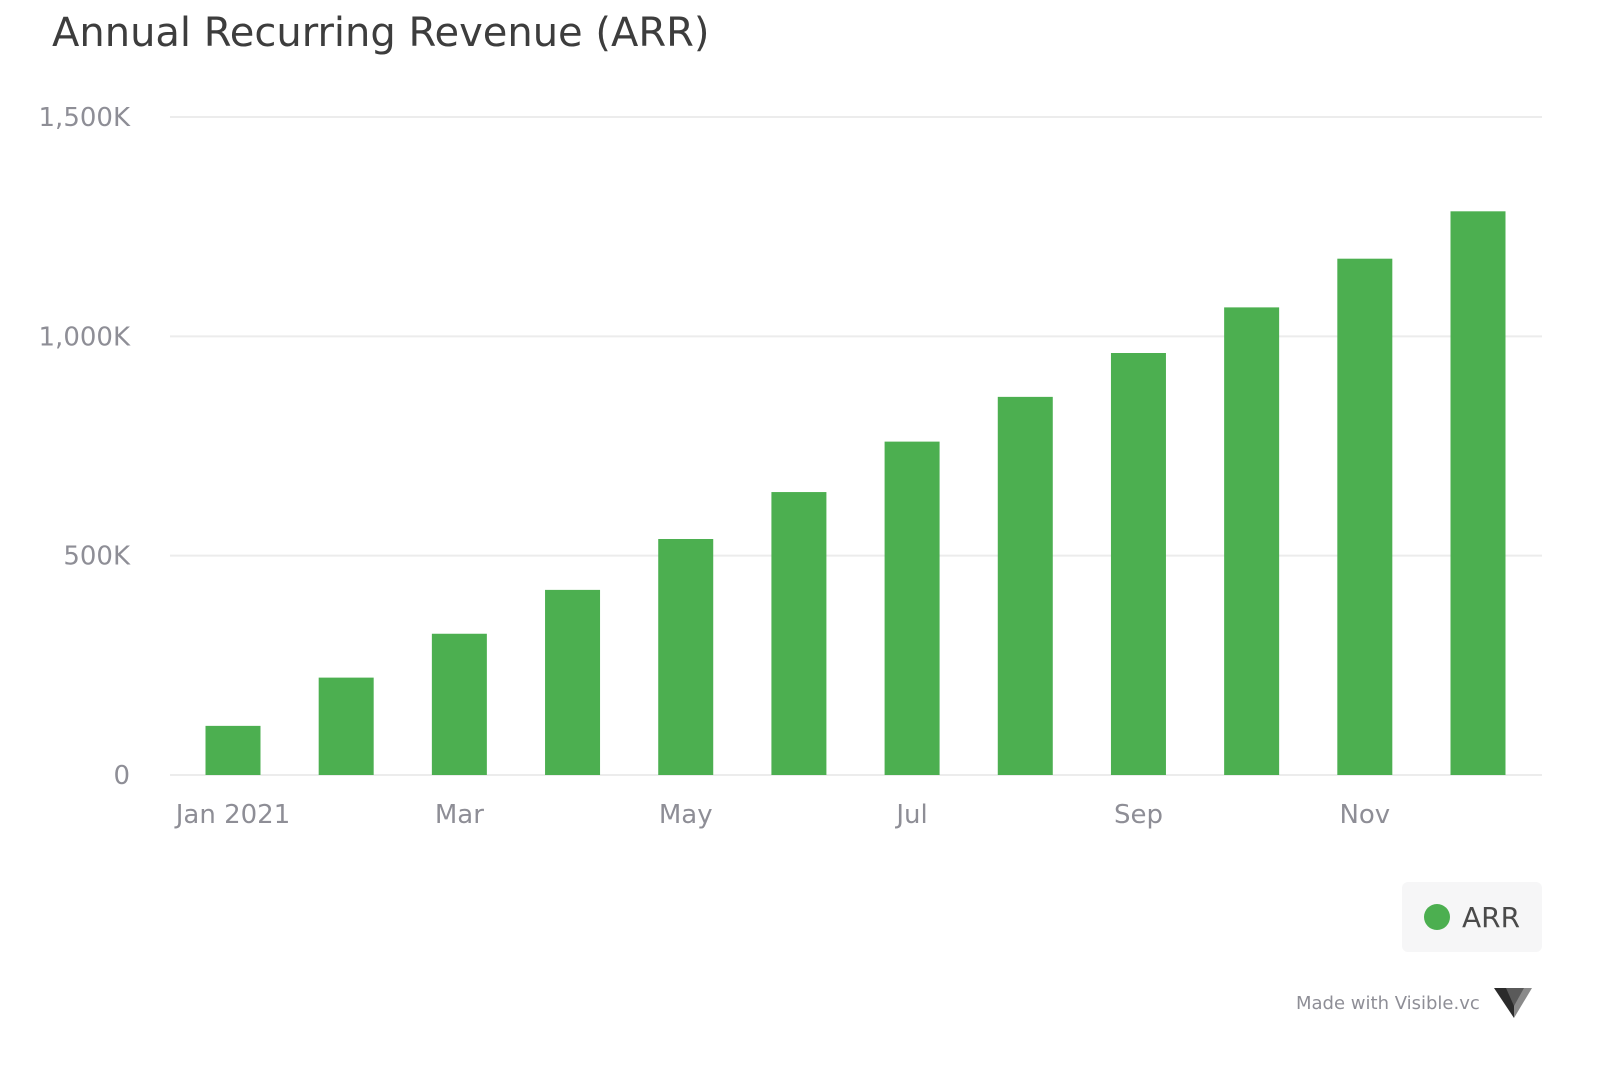  Describe the element at coordinates (686, 815) in the screenshot. I see `x-tick-label: May` at that location.